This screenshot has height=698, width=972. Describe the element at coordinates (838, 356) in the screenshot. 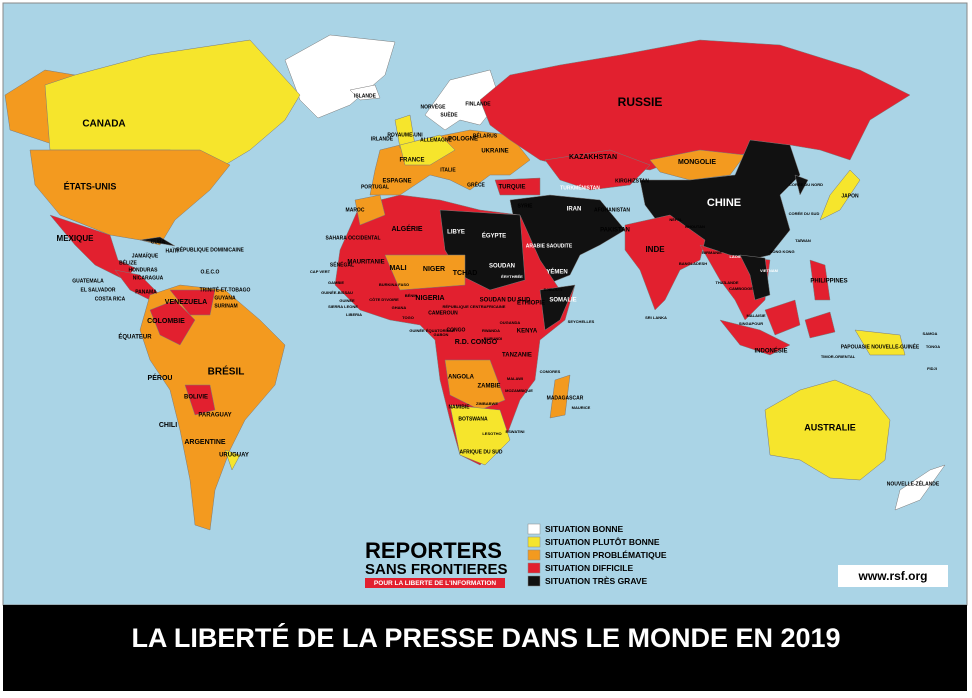

I see `country-label: TIMOR-ORIENTAL` at that location.